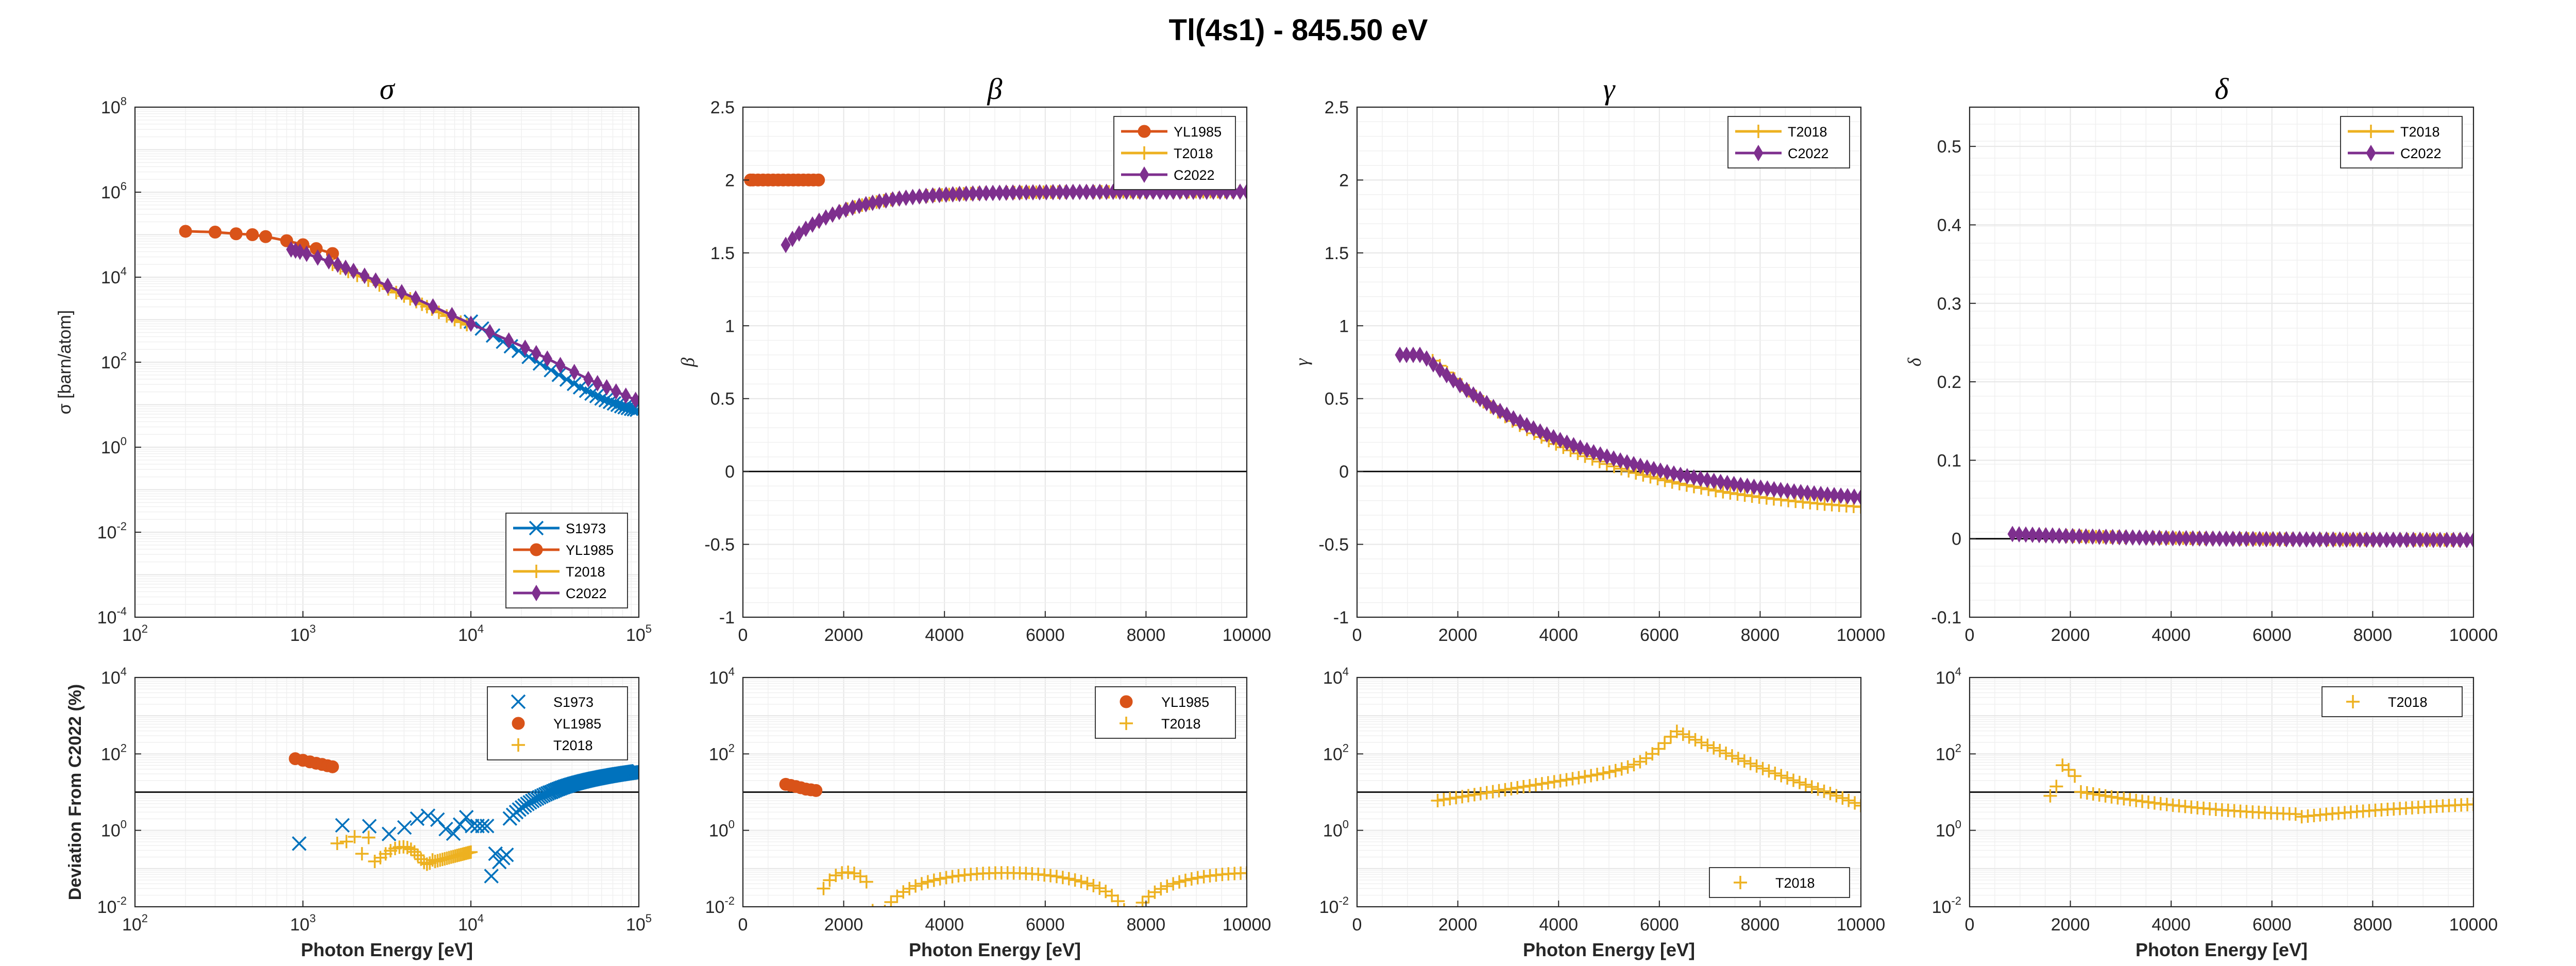 The height and width of the screenshot is (966, 2576). What do you see at coordinates (303, 633) in the screenshot?
I see `x-tick-label: 10³` at bounding box center [303, 633].